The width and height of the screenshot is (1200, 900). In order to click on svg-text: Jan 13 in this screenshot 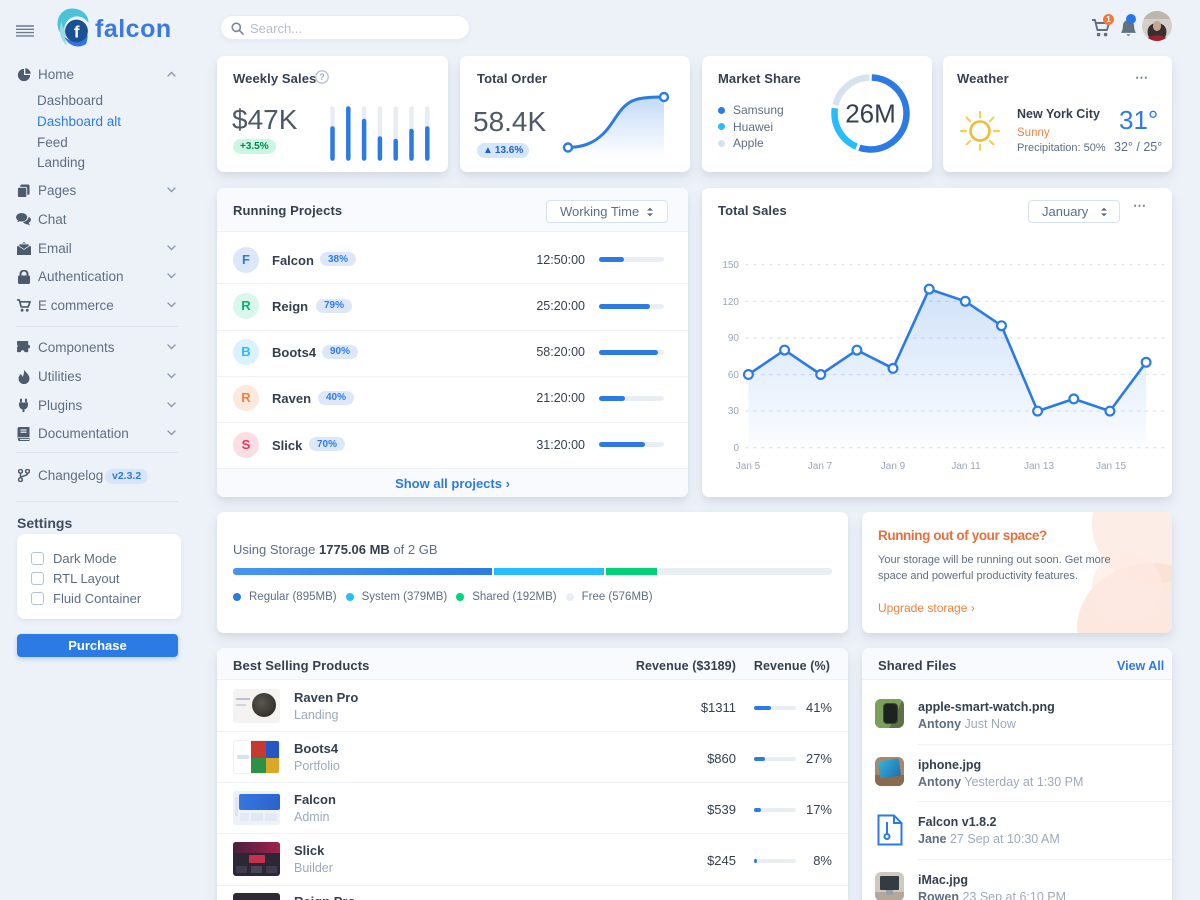, I will do `click(1039, 466)`.